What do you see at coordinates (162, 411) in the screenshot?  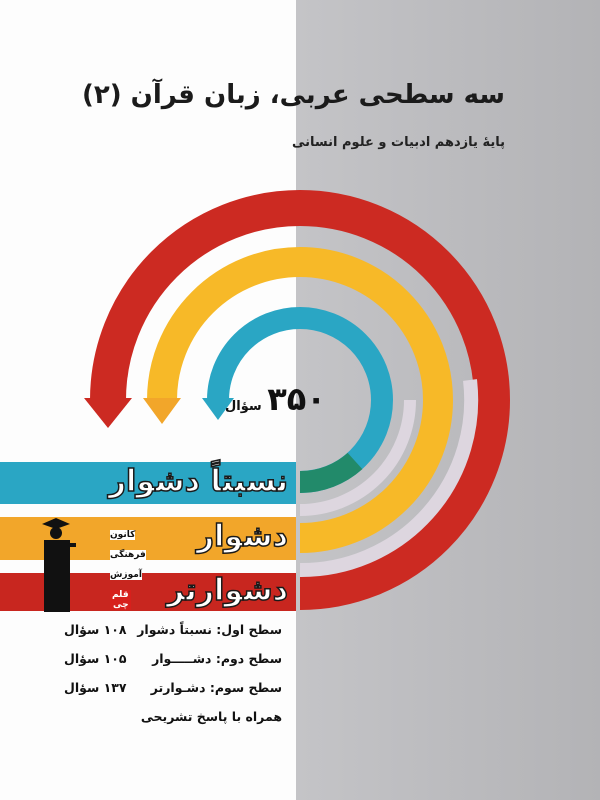 I see `yellow-arrow-icon` at bounding box center [162, 411].